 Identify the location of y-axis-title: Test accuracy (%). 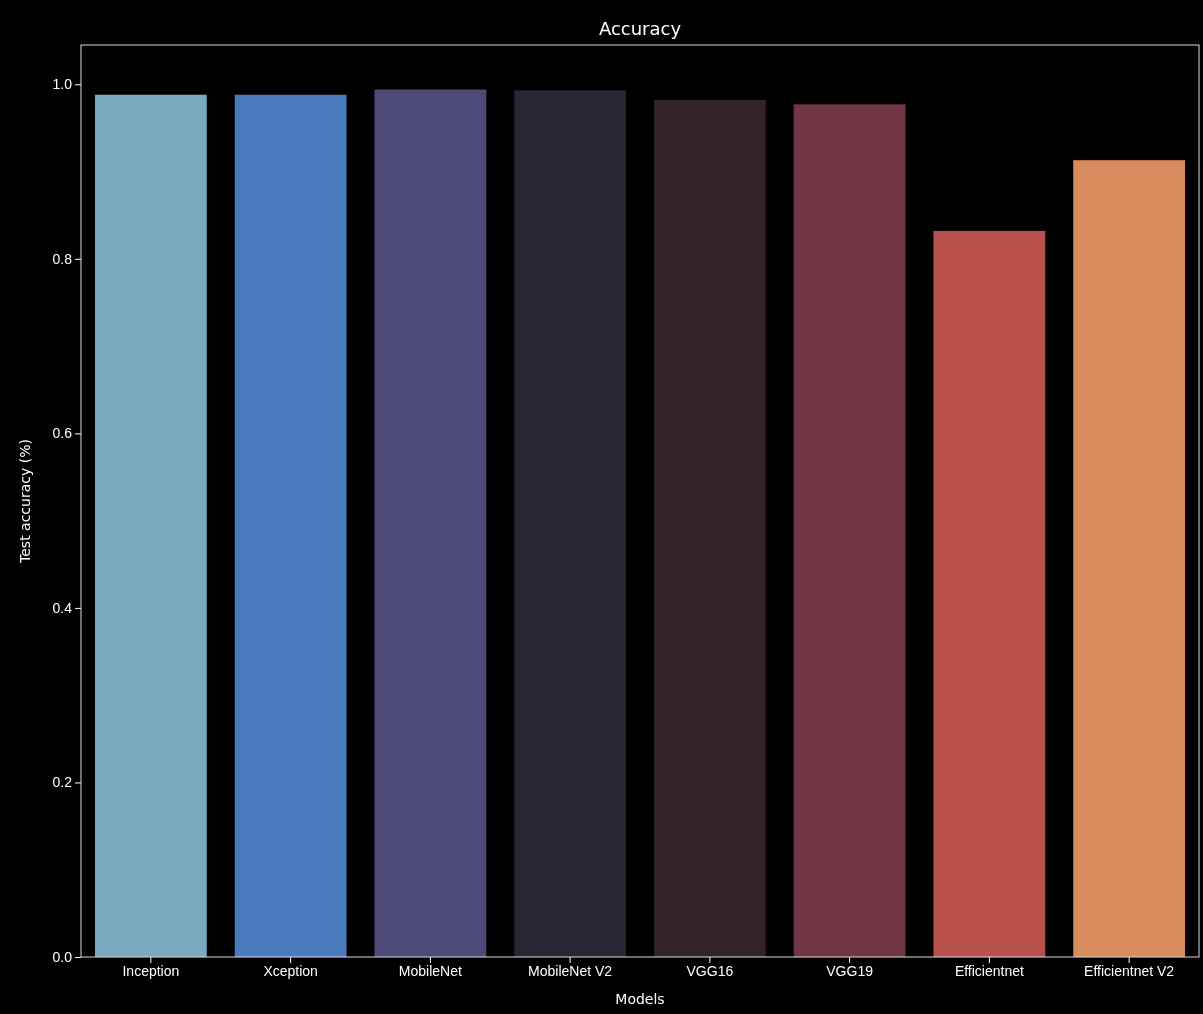
(25, 501).